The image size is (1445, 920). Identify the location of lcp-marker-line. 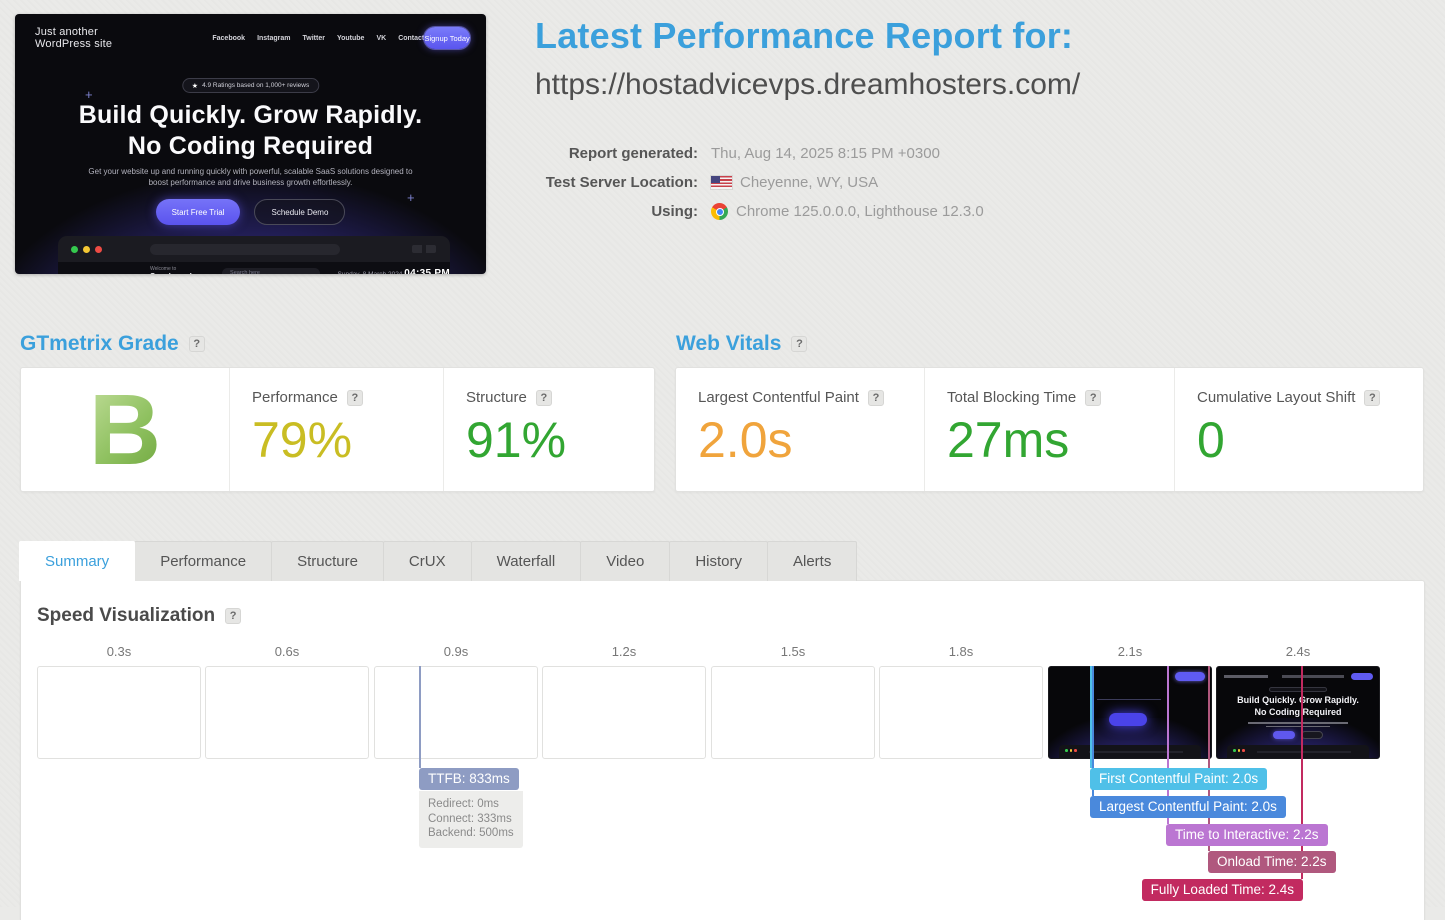
(1093, 731).